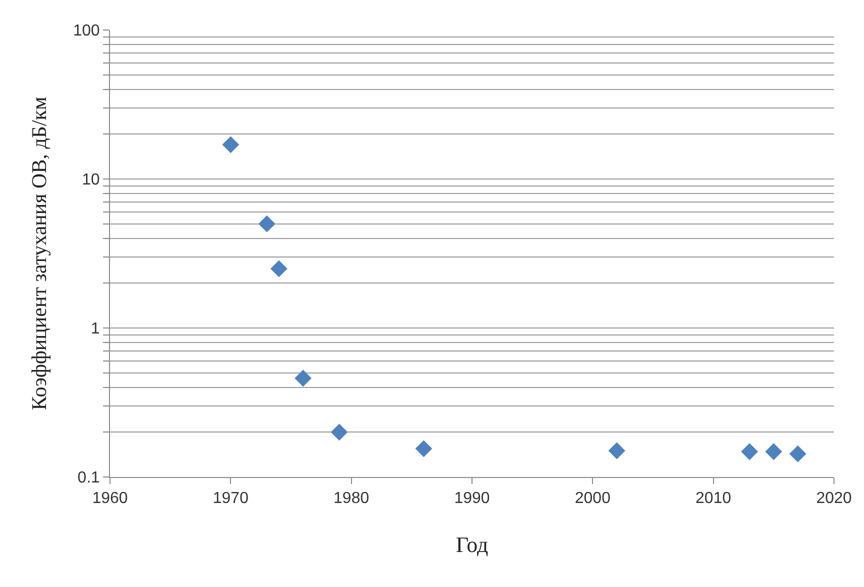  Describe the element at coordinates (352, 499) in the screenshot. I see `x-tick-label: 1980` at that location.